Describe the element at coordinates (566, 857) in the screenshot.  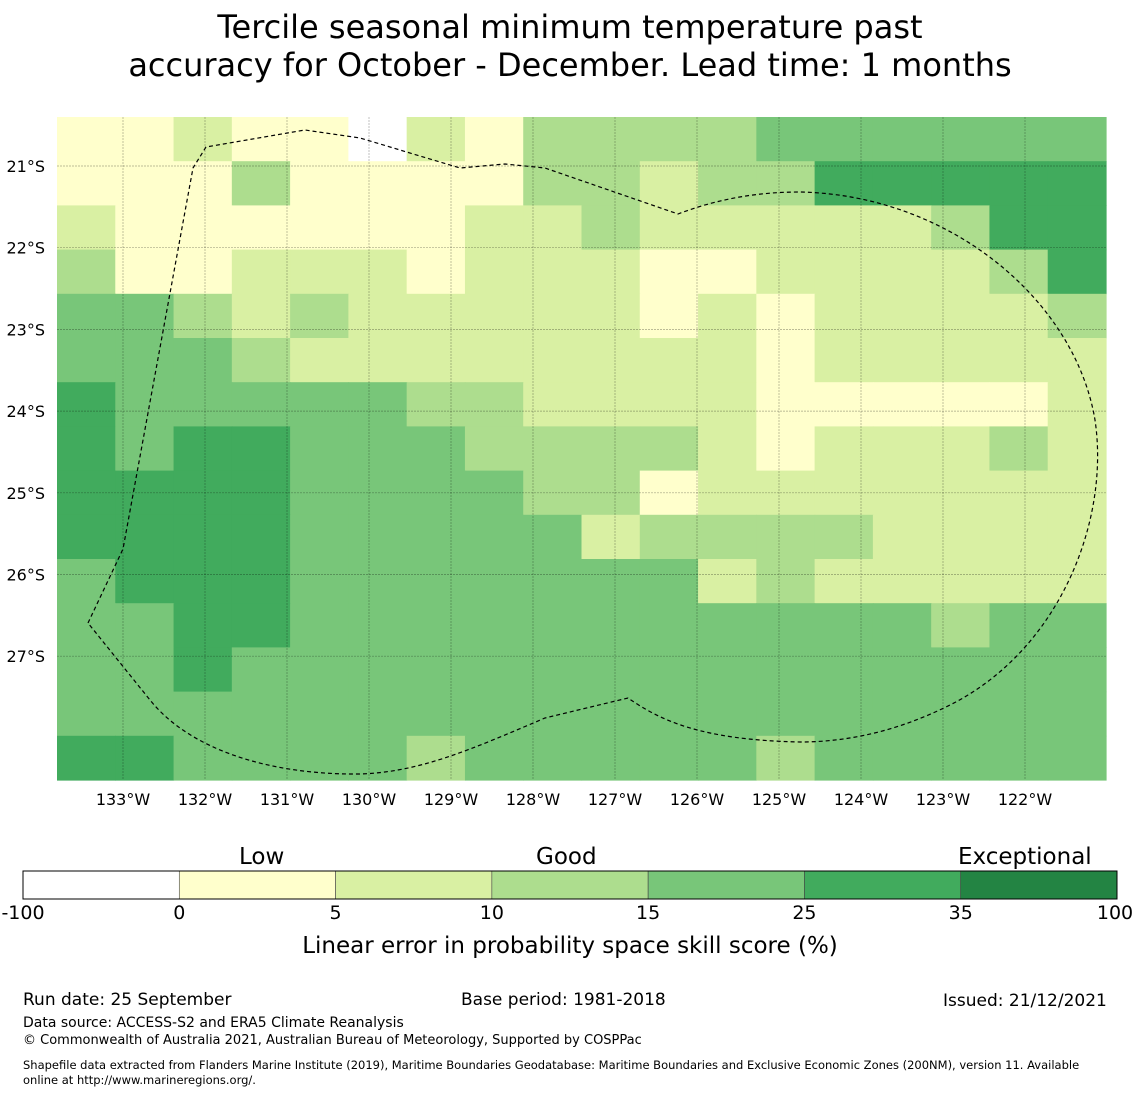
I see `colorbar-category-good: Good` at that location.